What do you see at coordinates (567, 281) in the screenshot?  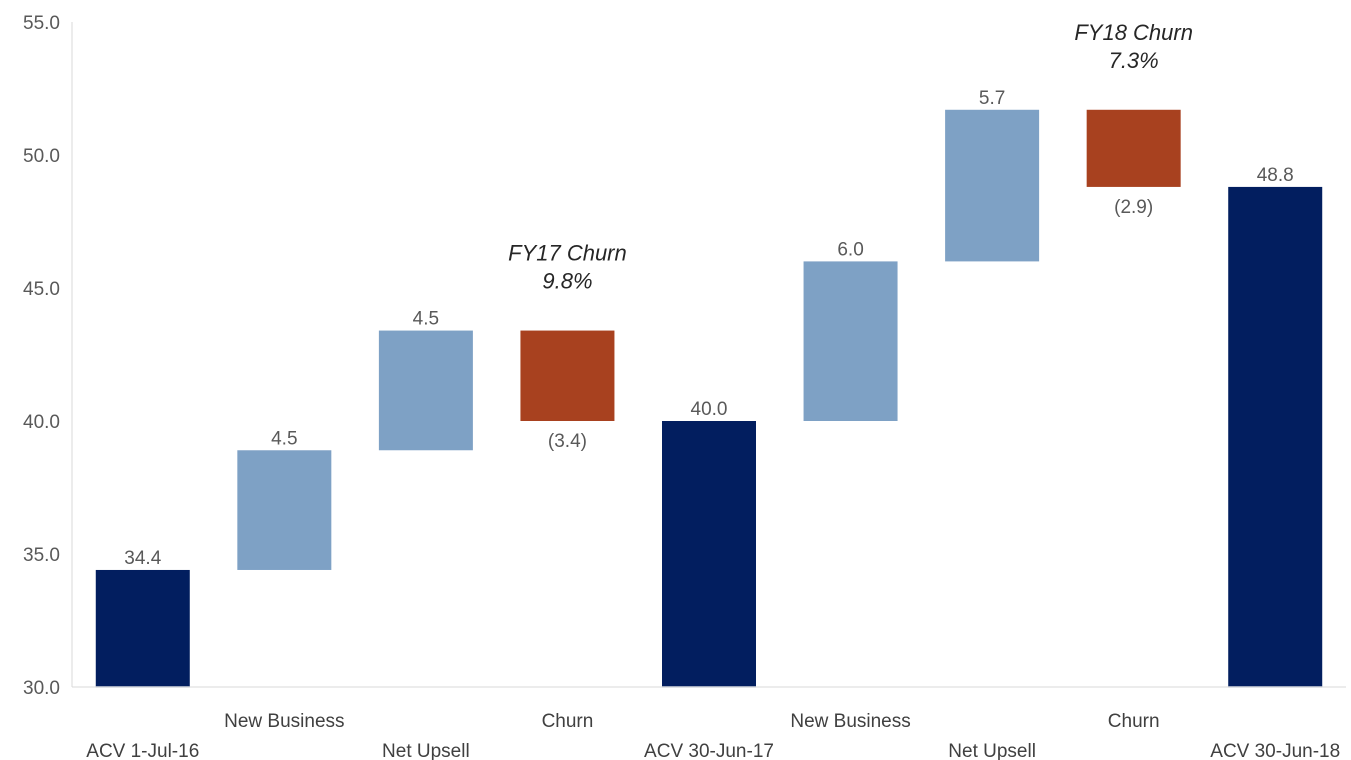 I see `churn-annotation: 9.8%` at bounding box center [567, 281].